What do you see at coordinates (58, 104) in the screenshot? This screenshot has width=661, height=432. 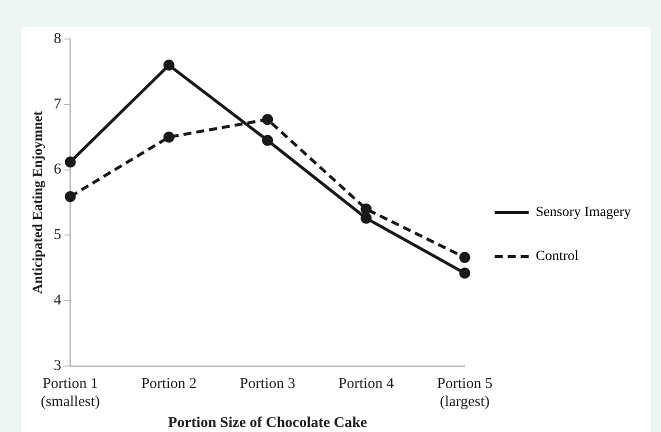 I see `y-tick-label: 7` at bounding box center [58, 104].